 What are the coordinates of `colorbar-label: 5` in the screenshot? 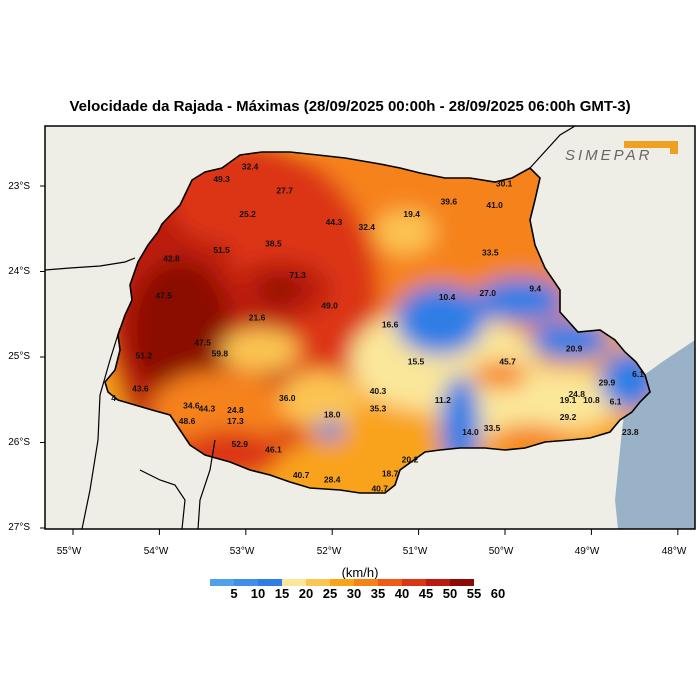 It's located at (234, 593).